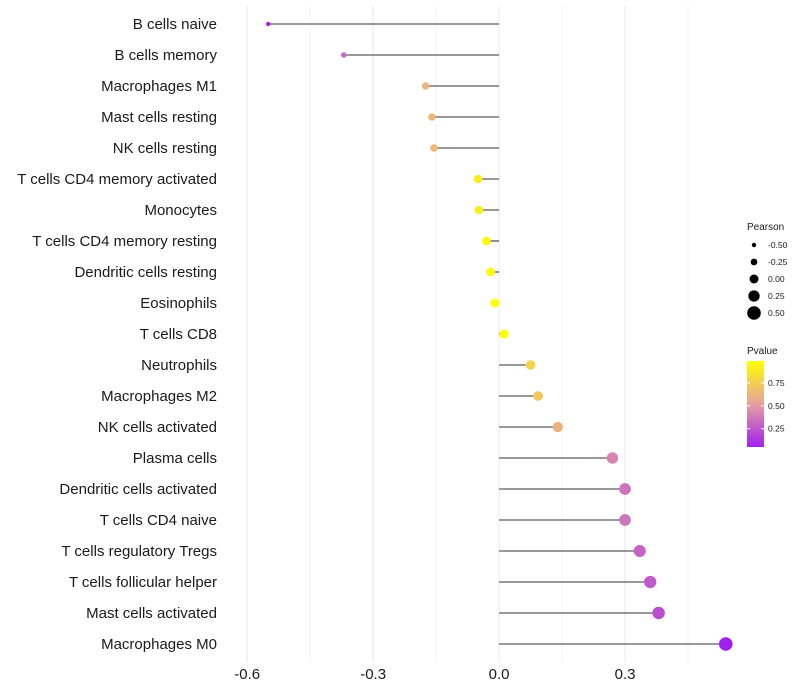 The width and height of the screenshot is (800, 700). What do you see at coordinates (776, 406) in the screenshot?
I see `color-legend-label: 0.50` at bounding box center [776, 406].